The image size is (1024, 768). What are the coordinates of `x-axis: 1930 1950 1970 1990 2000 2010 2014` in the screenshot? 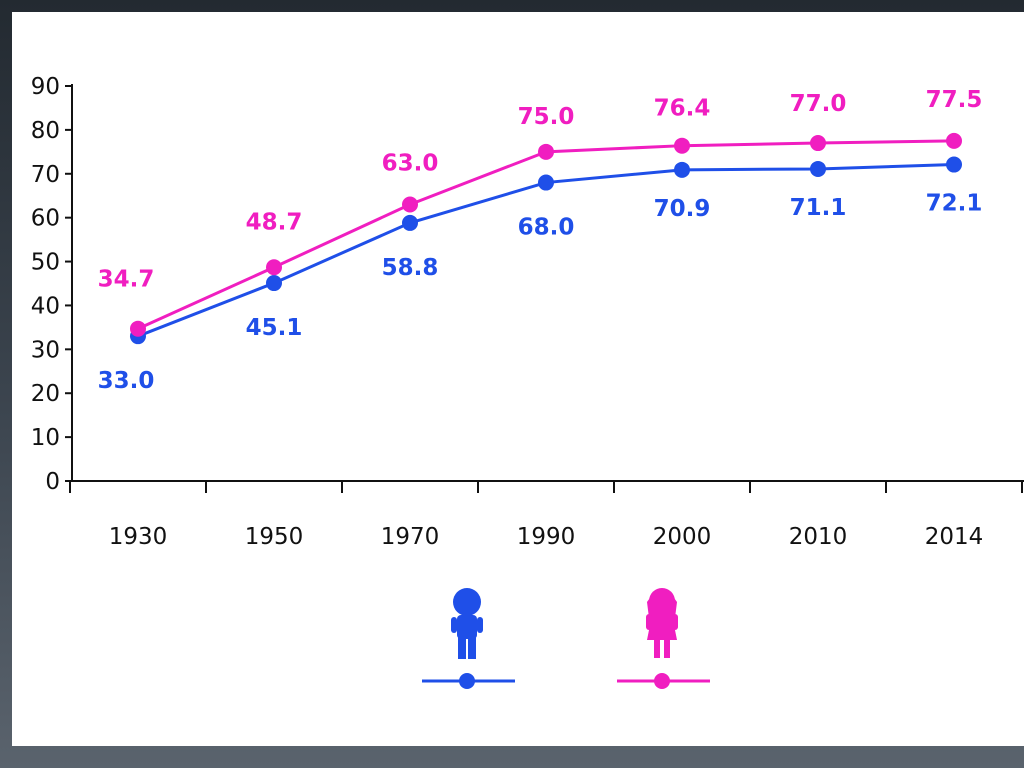 It's located at (546, 515).